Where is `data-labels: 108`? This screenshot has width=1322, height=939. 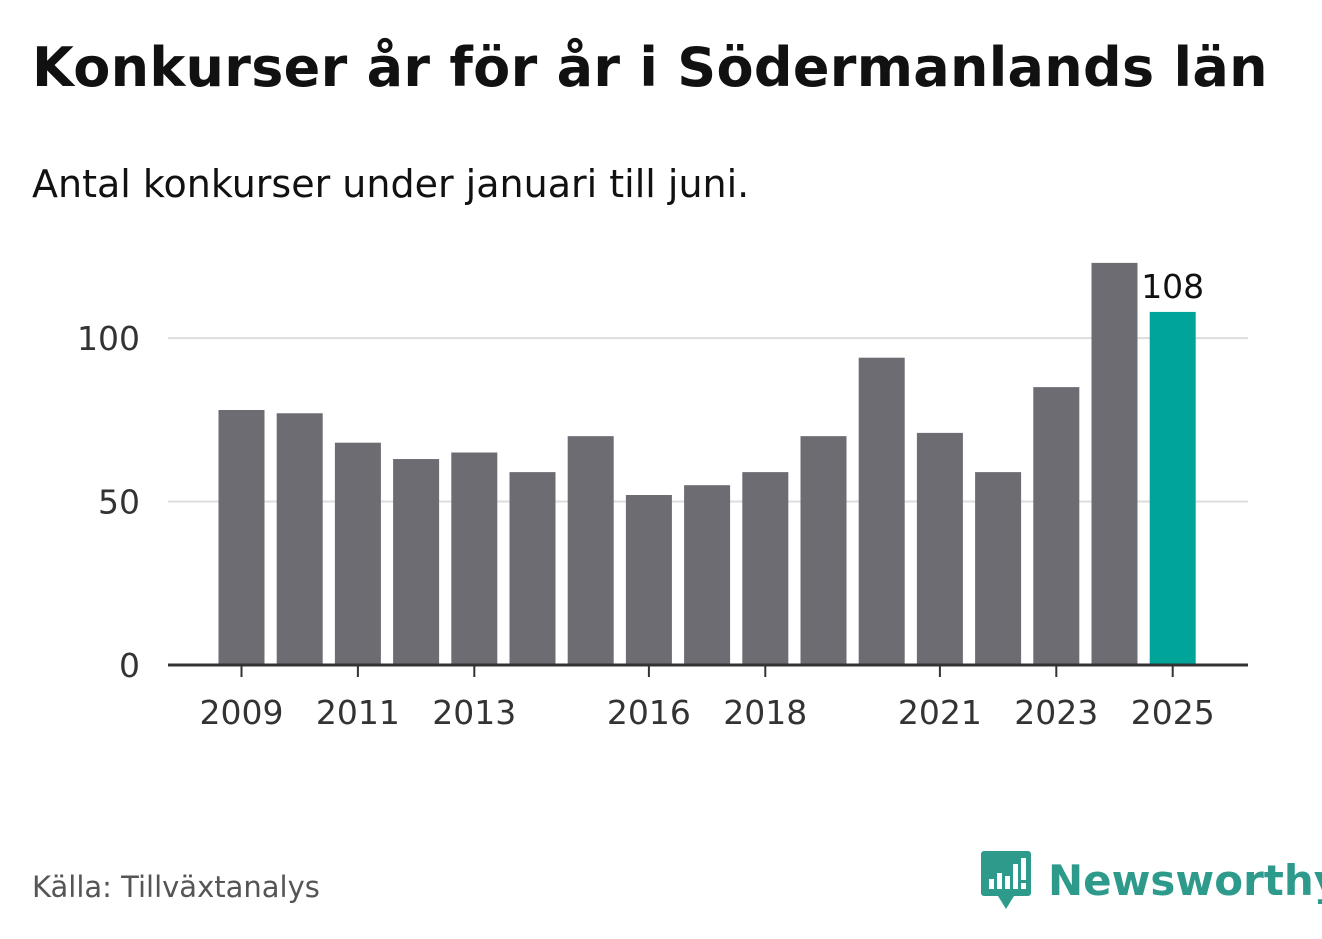 data-labels: 108 is located at coordinates (1172, 286).